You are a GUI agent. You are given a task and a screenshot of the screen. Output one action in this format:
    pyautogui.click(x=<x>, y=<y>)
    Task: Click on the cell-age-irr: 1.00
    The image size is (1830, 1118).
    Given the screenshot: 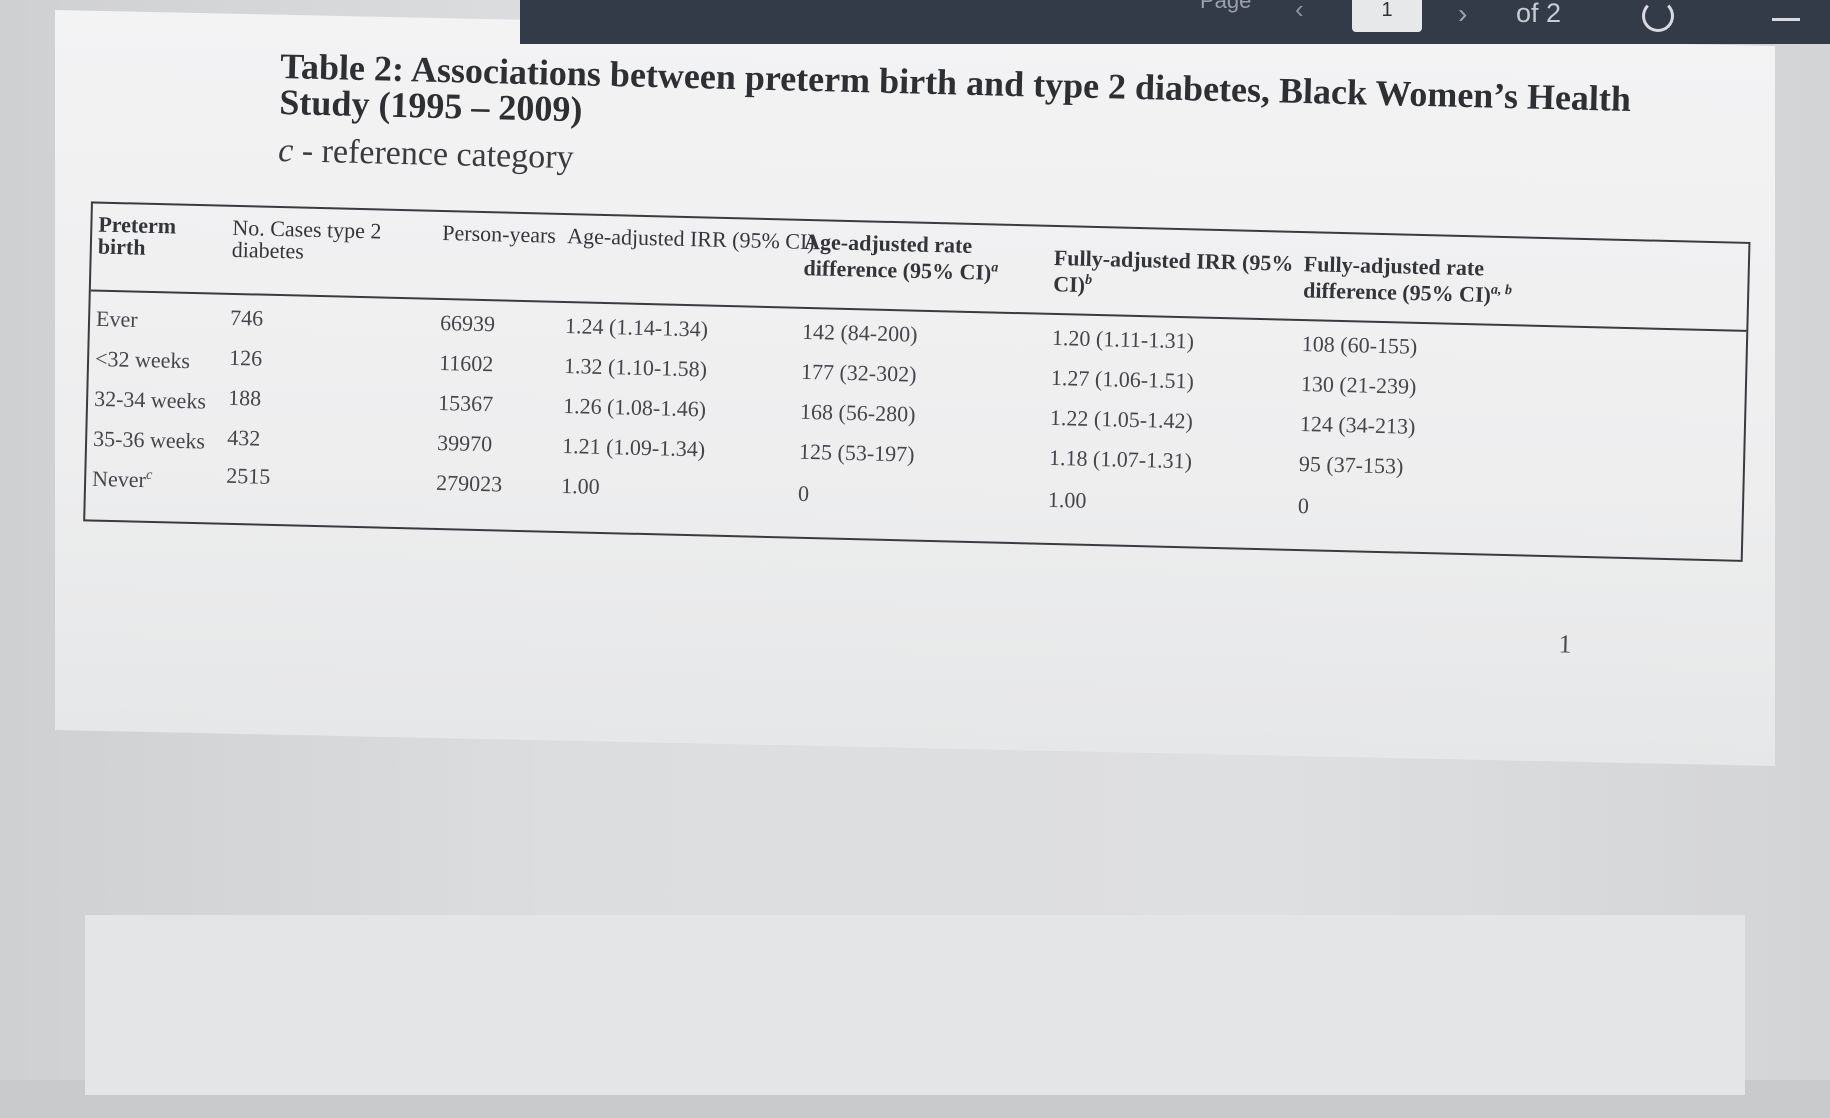 What is the action you would take?
    pyautogui.click(x=580, y=485)
    